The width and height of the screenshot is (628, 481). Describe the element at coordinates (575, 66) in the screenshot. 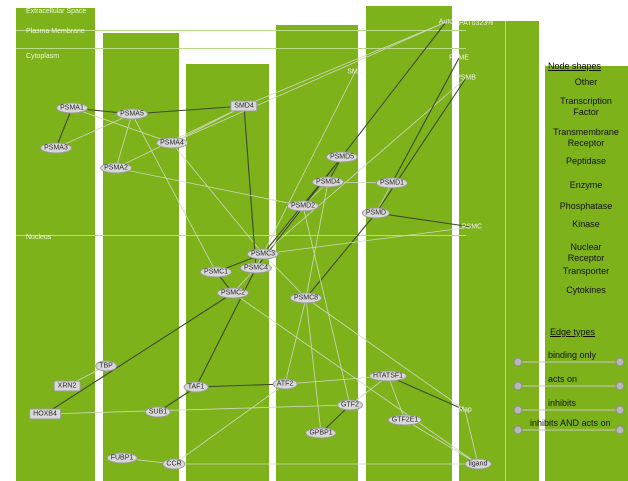

I see `legend-node-title: Node shapes` at that location.